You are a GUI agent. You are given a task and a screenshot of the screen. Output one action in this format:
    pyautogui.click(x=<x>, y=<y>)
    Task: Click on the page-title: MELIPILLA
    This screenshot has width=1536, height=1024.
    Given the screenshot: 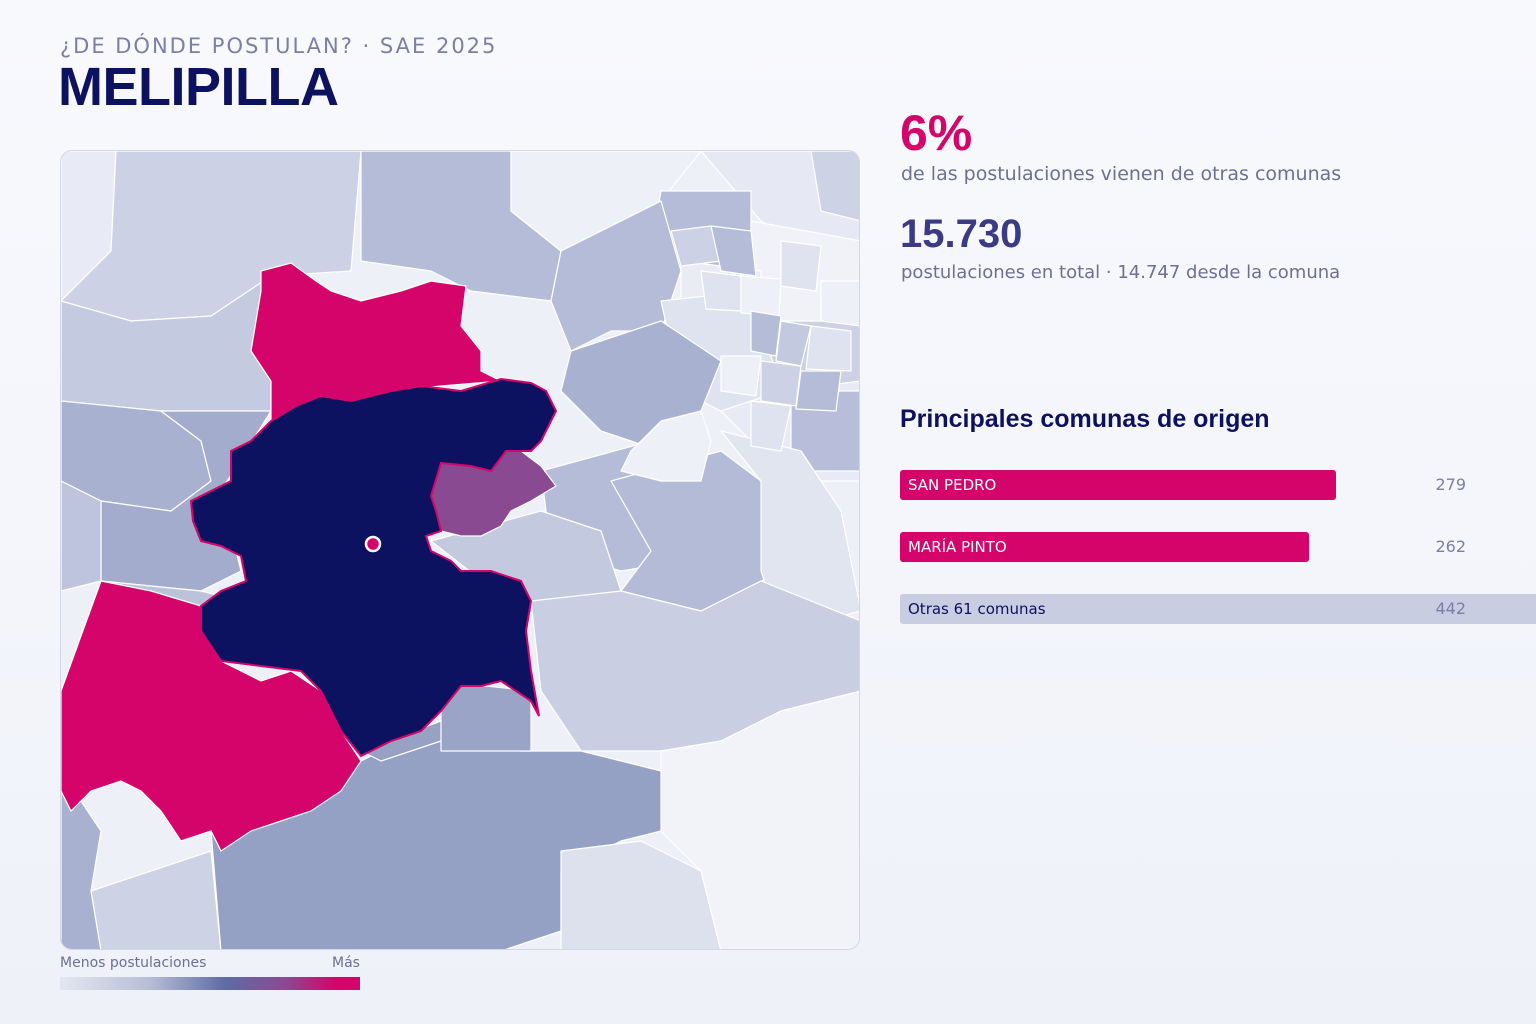 What is the action you would take?
    pyautogui.click(x=198, y=87)
    